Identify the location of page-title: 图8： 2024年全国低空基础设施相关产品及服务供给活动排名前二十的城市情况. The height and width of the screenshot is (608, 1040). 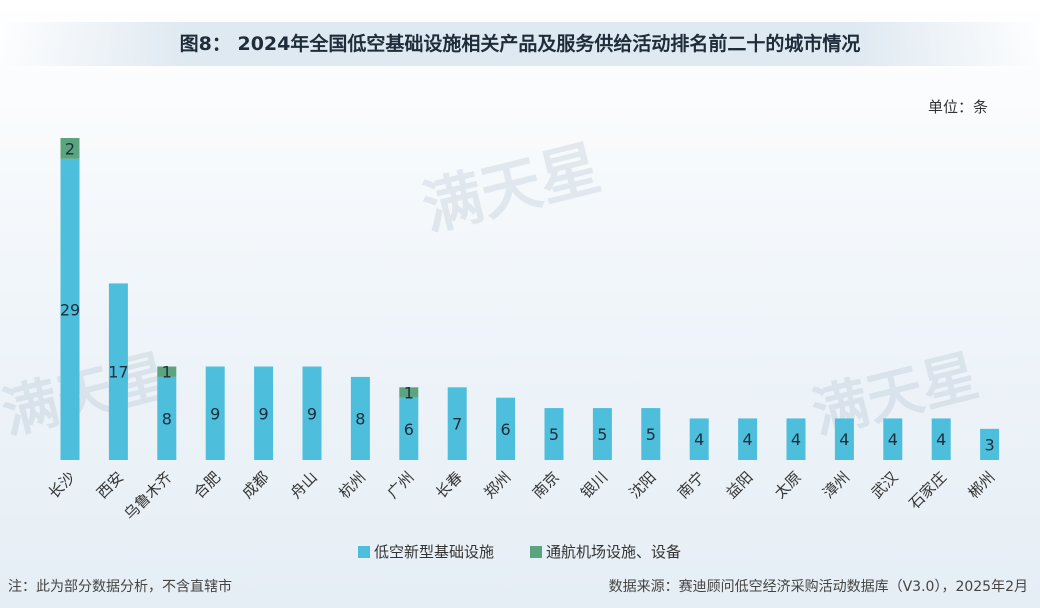
(520, 44).